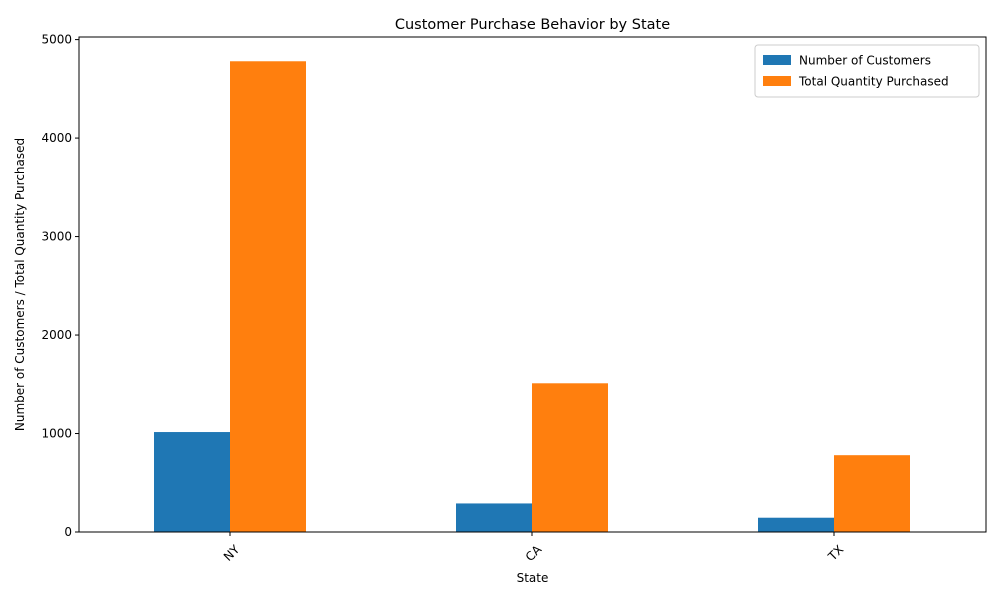 Image resolution: width=1000 pixels, height=604 pixels. Describe the element at coordinates (56, 434) in the screenshot. I see `y-tick-label: 1000` at that location.